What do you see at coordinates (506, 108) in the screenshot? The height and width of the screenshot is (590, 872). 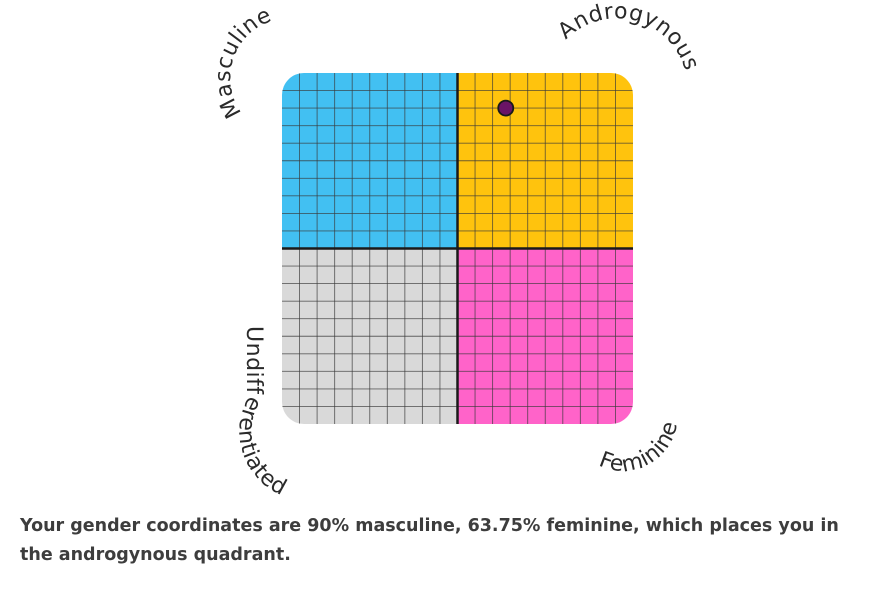 I see `user-position-marker` at bounding box center [506, 108].